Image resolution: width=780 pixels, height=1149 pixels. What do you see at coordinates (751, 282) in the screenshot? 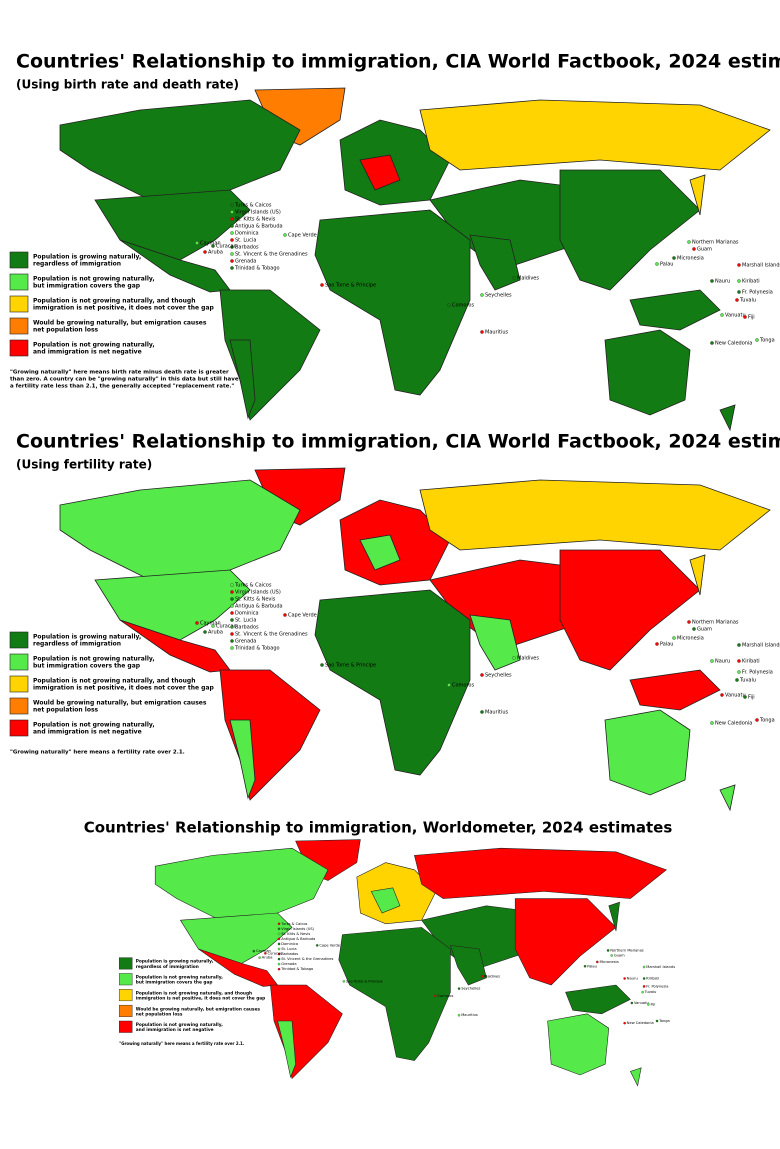
I see `place-label: Kiribati` at bounding box center [751, 282].